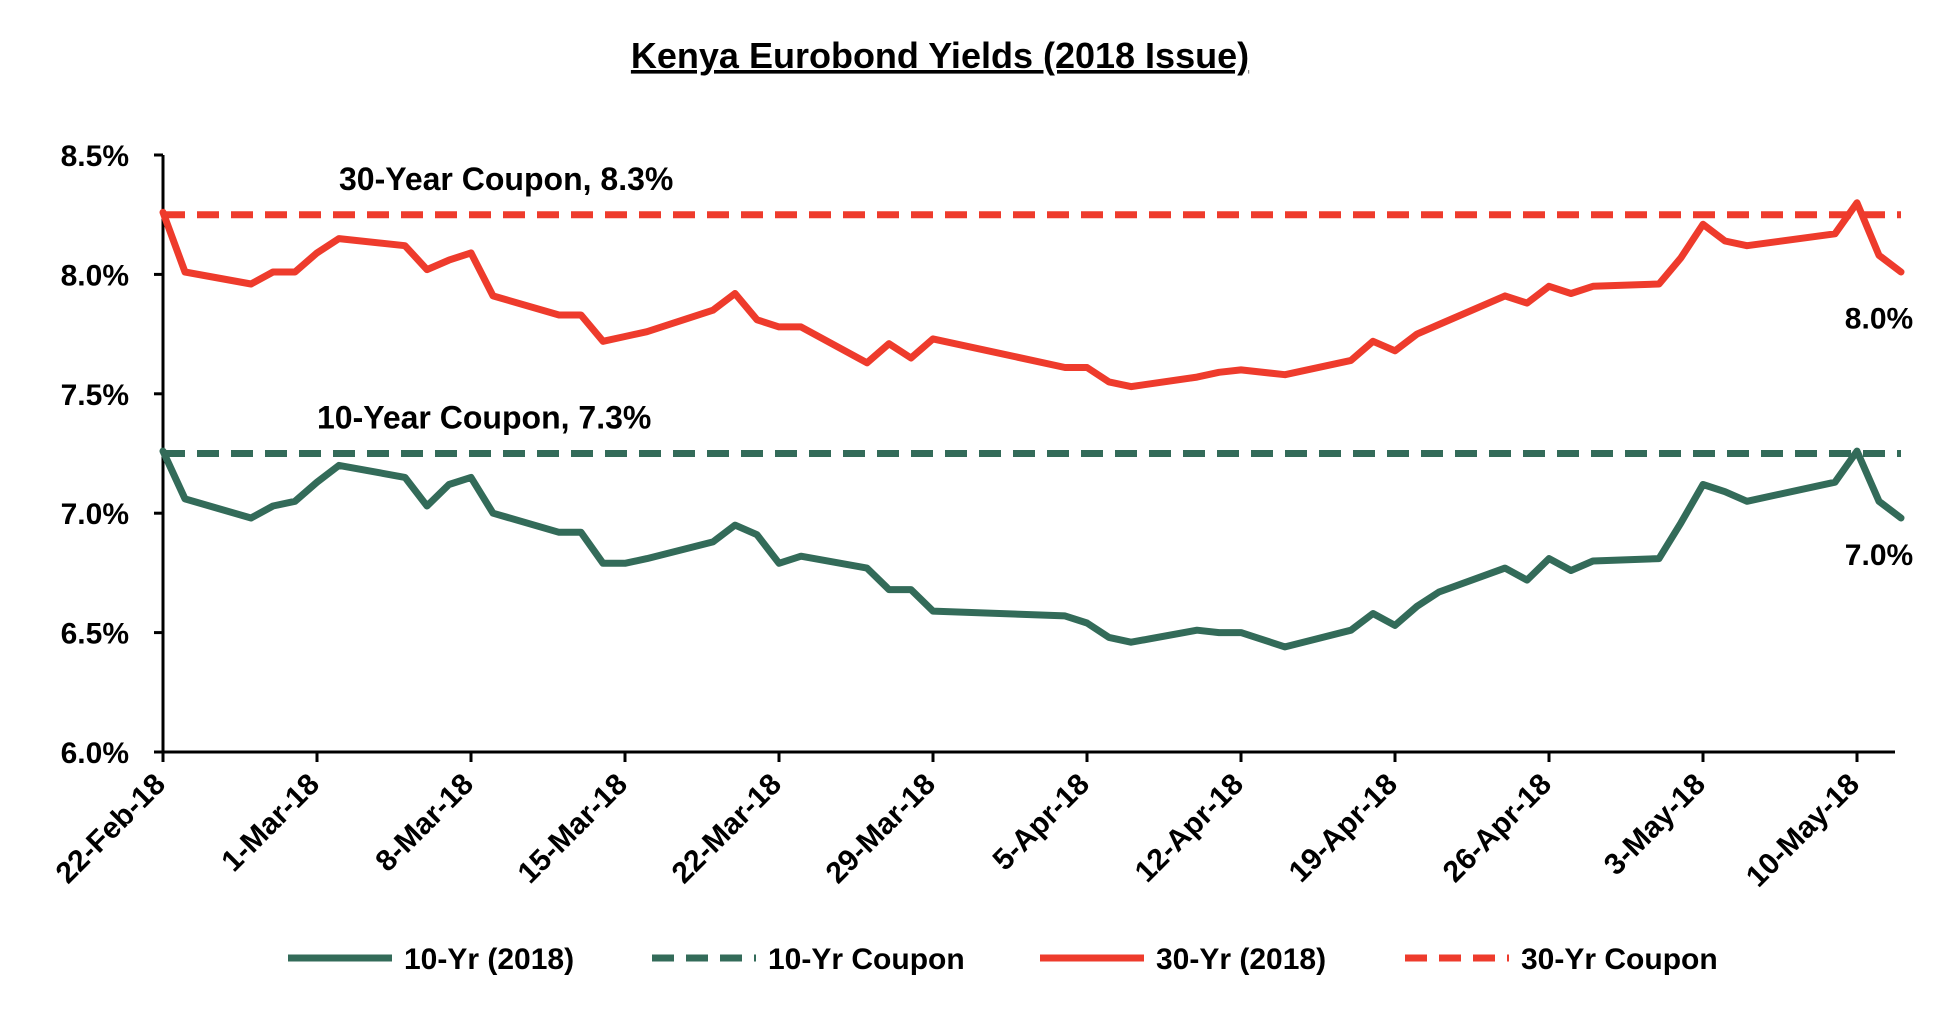  I want to click on annotation-10yr-coupon: 10-Year Coupon, 7.3%, so click(484, 418).